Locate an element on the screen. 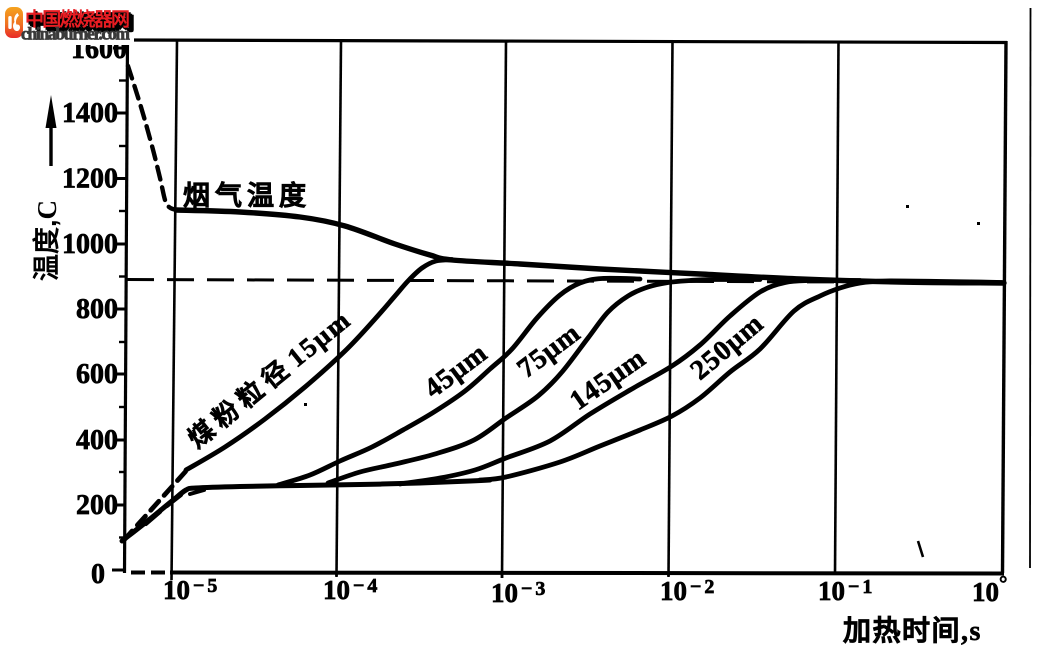 The image size is (1042, 648). svg-text: 加热时间,s is located at coordinates (912, 631).